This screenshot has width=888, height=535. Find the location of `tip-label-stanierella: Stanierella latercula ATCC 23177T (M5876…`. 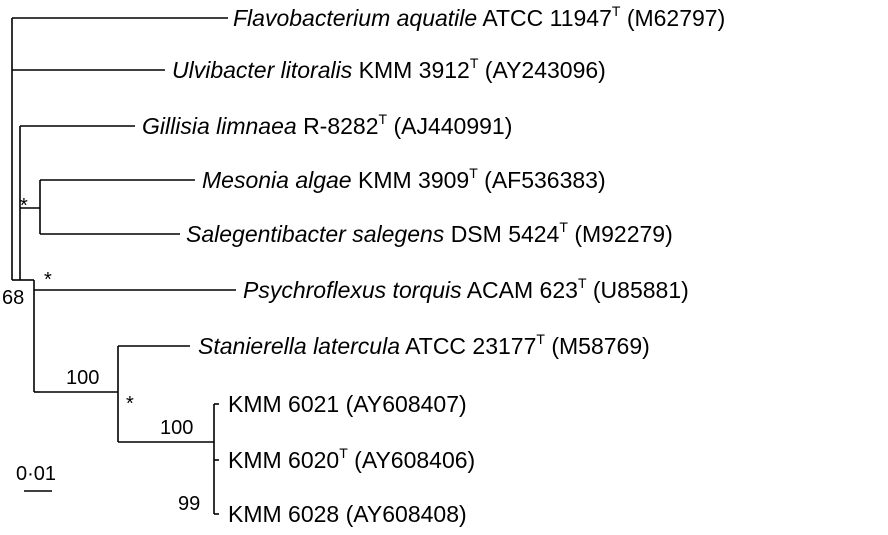

tip-label-stanierella: Stanierella latercula ATCC 23177T (M5876… is located at coordinates (424, 345).